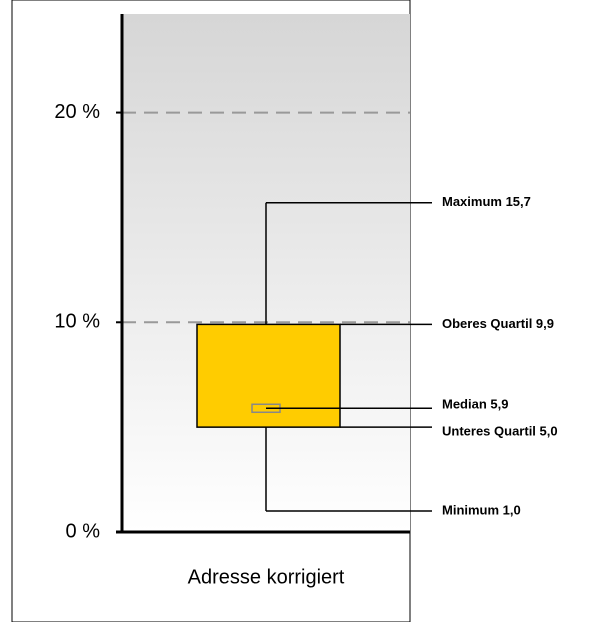 Image resolution: width=608 pixels, height=622 pixels. Describe the element at coordinates (77, 322) in the screenshot. I see `y-tick-label: 10 %` at that location.